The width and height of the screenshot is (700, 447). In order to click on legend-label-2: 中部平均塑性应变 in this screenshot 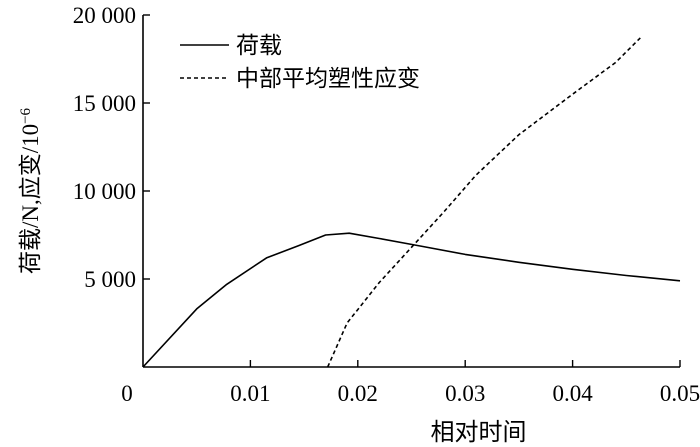, I will do `click(328, 78)`.